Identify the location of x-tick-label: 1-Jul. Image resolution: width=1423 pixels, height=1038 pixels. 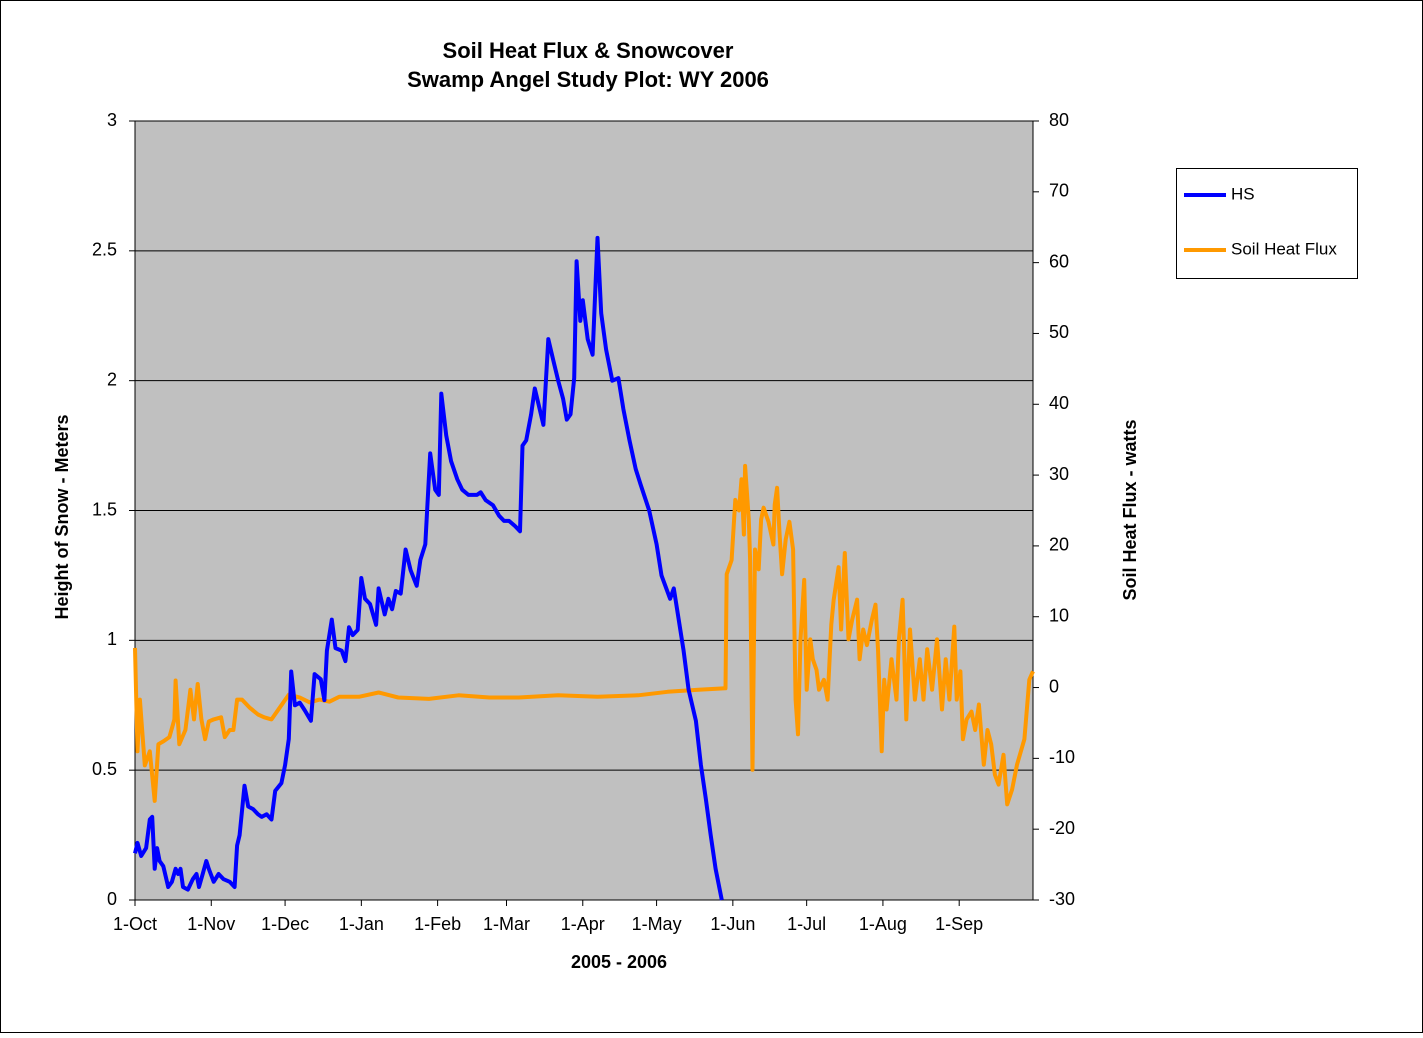
(806, 924).